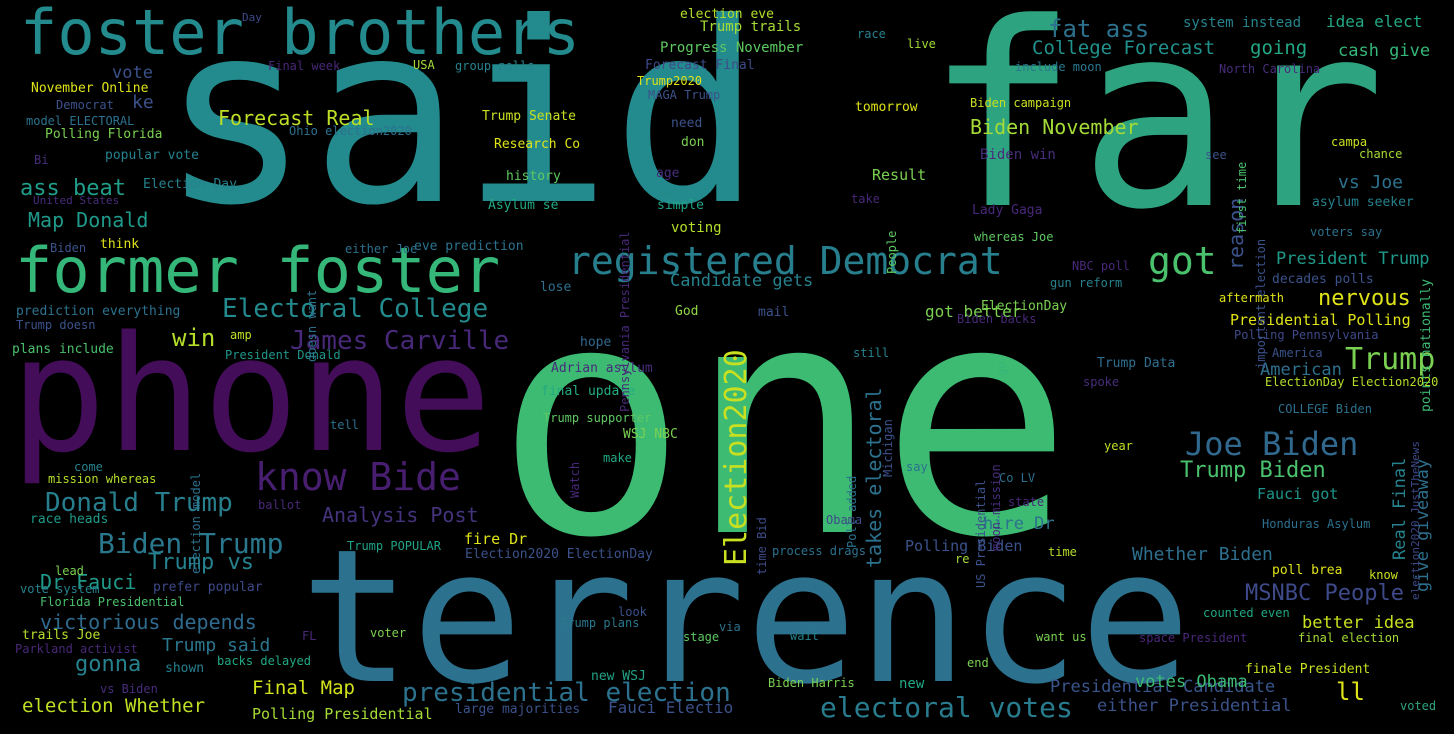 Image resolution: width=1454 pixels, height=734 pixels. I want to click on word: stage, so click(701, 637).